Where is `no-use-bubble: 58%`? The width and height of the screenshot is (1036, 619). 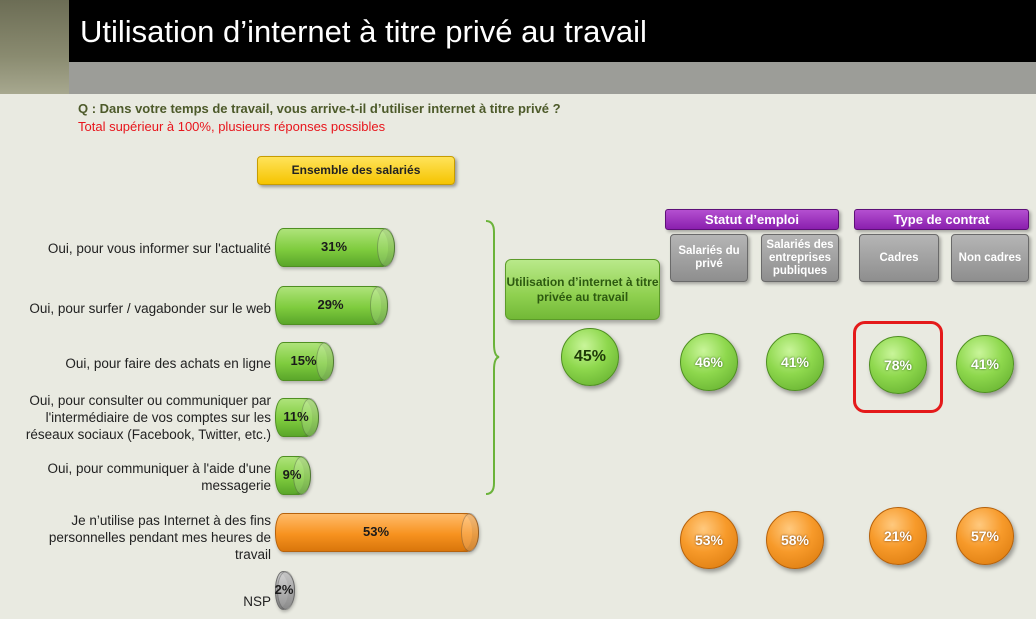
no-use-bubble: 58% is located at coordinates (795, 540).